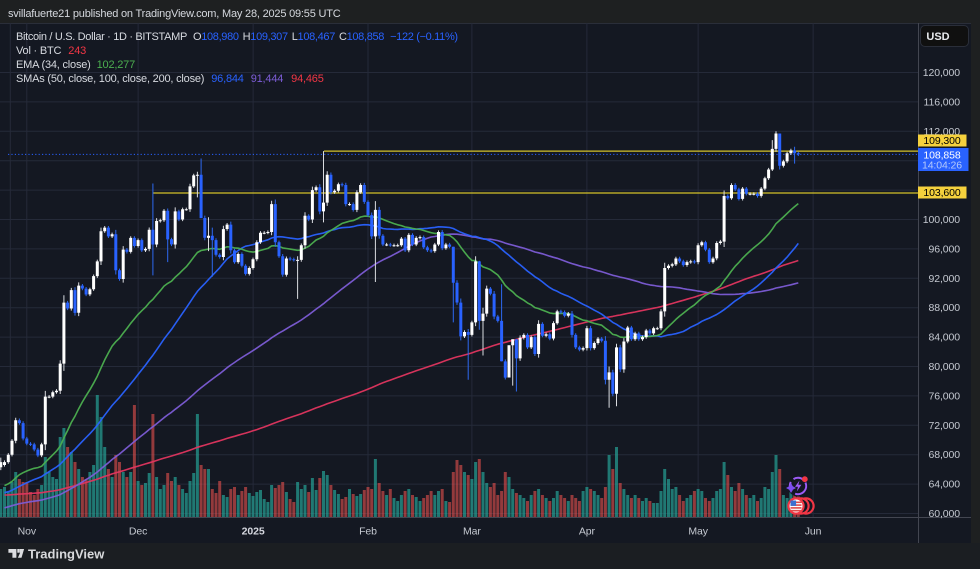 The image size is (980, 569). Describe the element at coordinates (942, 193) in the screenshot. I see `svg-text: 103,600` at that location.